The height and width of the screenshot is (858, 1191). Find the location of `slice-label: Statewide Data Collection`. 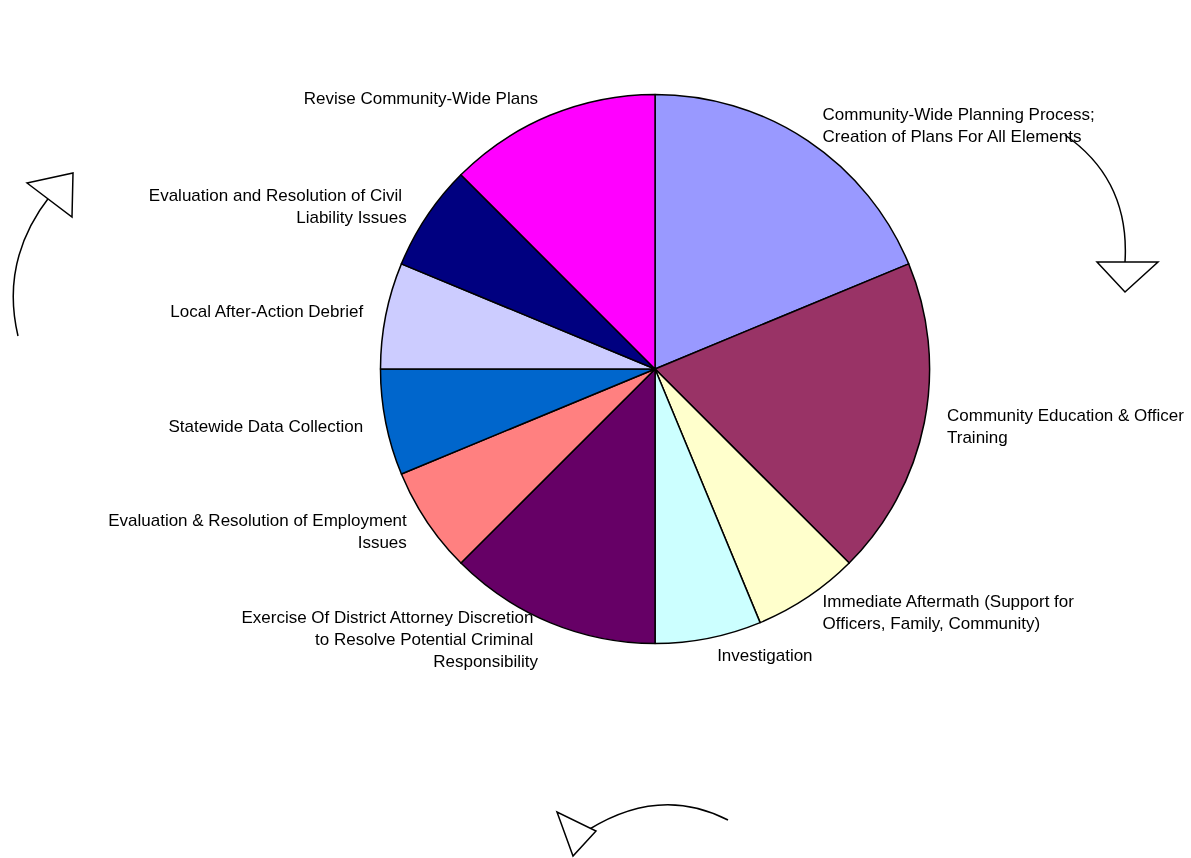

slice-label: Statewide Data Collection is located at coordinates (266, 426).